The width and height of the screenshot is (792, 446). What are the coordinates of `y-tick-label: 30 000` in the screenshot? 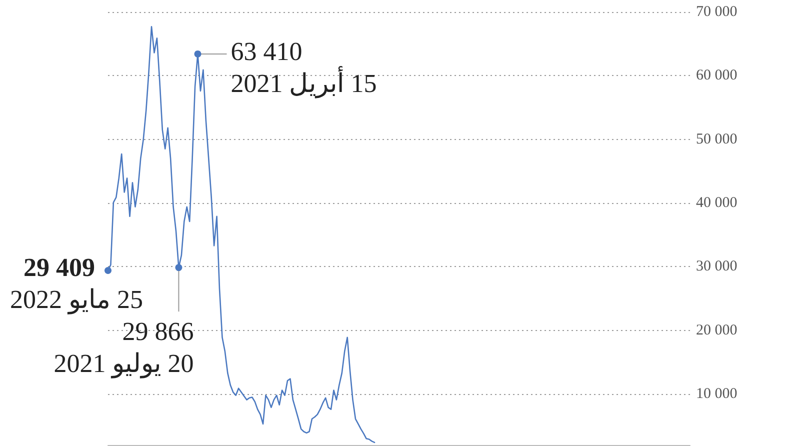 It's located at (717, 266).